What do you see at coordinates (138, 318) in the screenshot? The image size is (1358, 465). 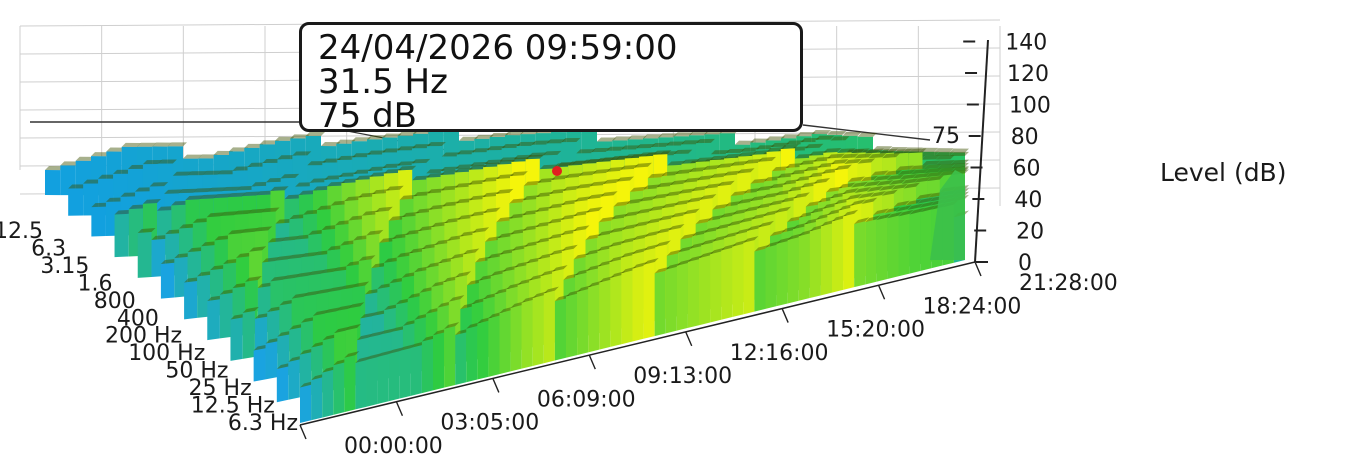 I see `frequency-tick-label: 400` at bounding box center [138, 318].